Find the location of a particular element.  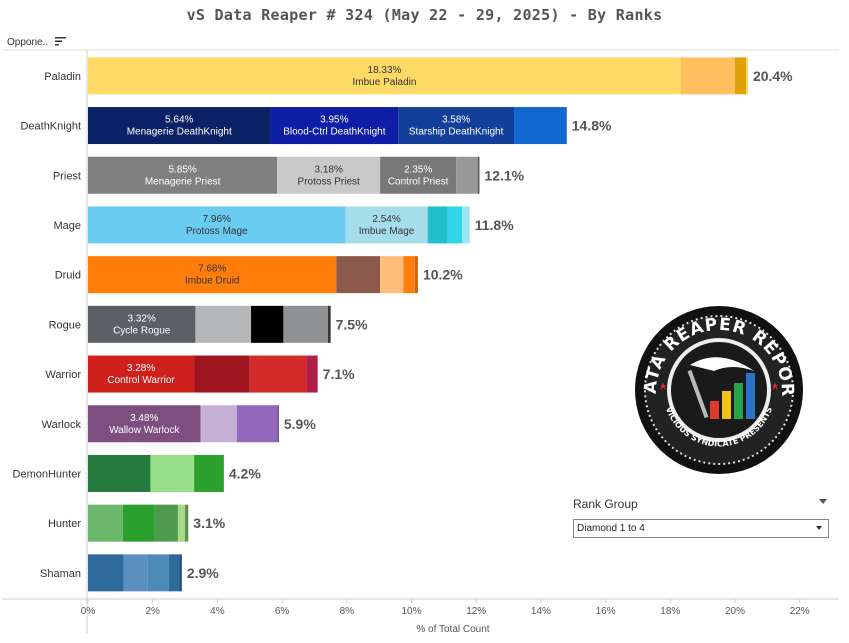

segment-percent-label: 5.64% is located at coordinates (179, 120).